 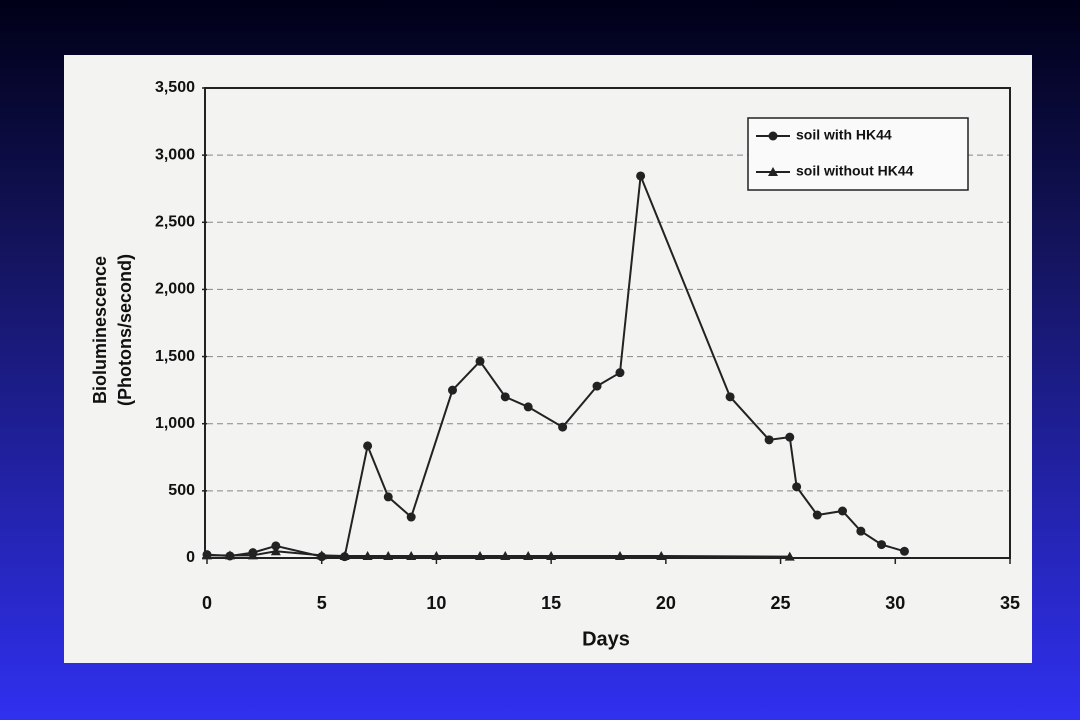 I want to click on x-tick-label: 15, so click(x=551, y=603).